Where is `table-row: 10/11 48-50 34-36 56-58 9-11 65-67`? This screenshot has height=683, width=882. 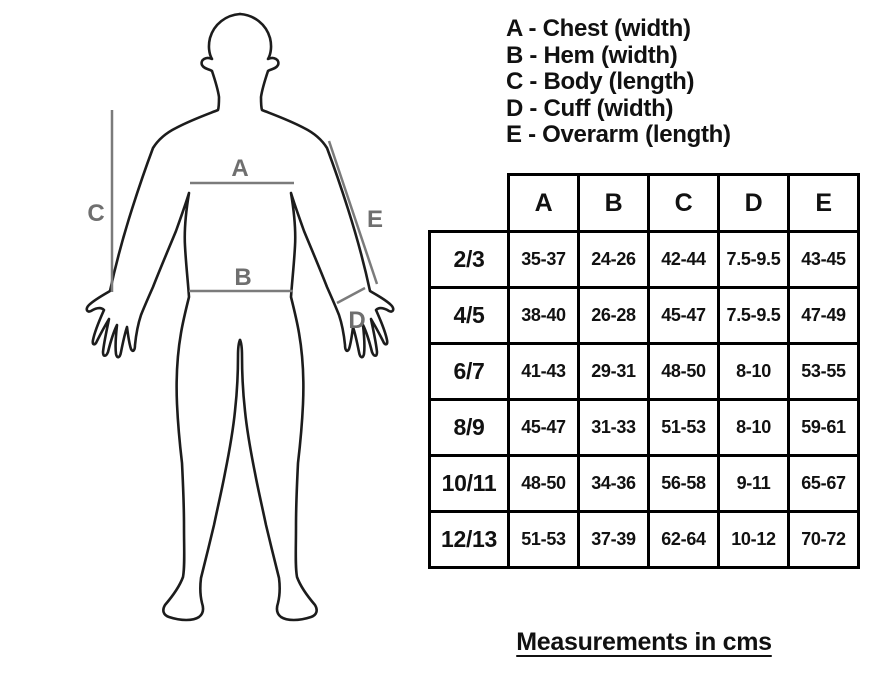 table-row: 10/11 48-50 34-36 56-58 9-11 65-67 is located at coordinates (644, 483).